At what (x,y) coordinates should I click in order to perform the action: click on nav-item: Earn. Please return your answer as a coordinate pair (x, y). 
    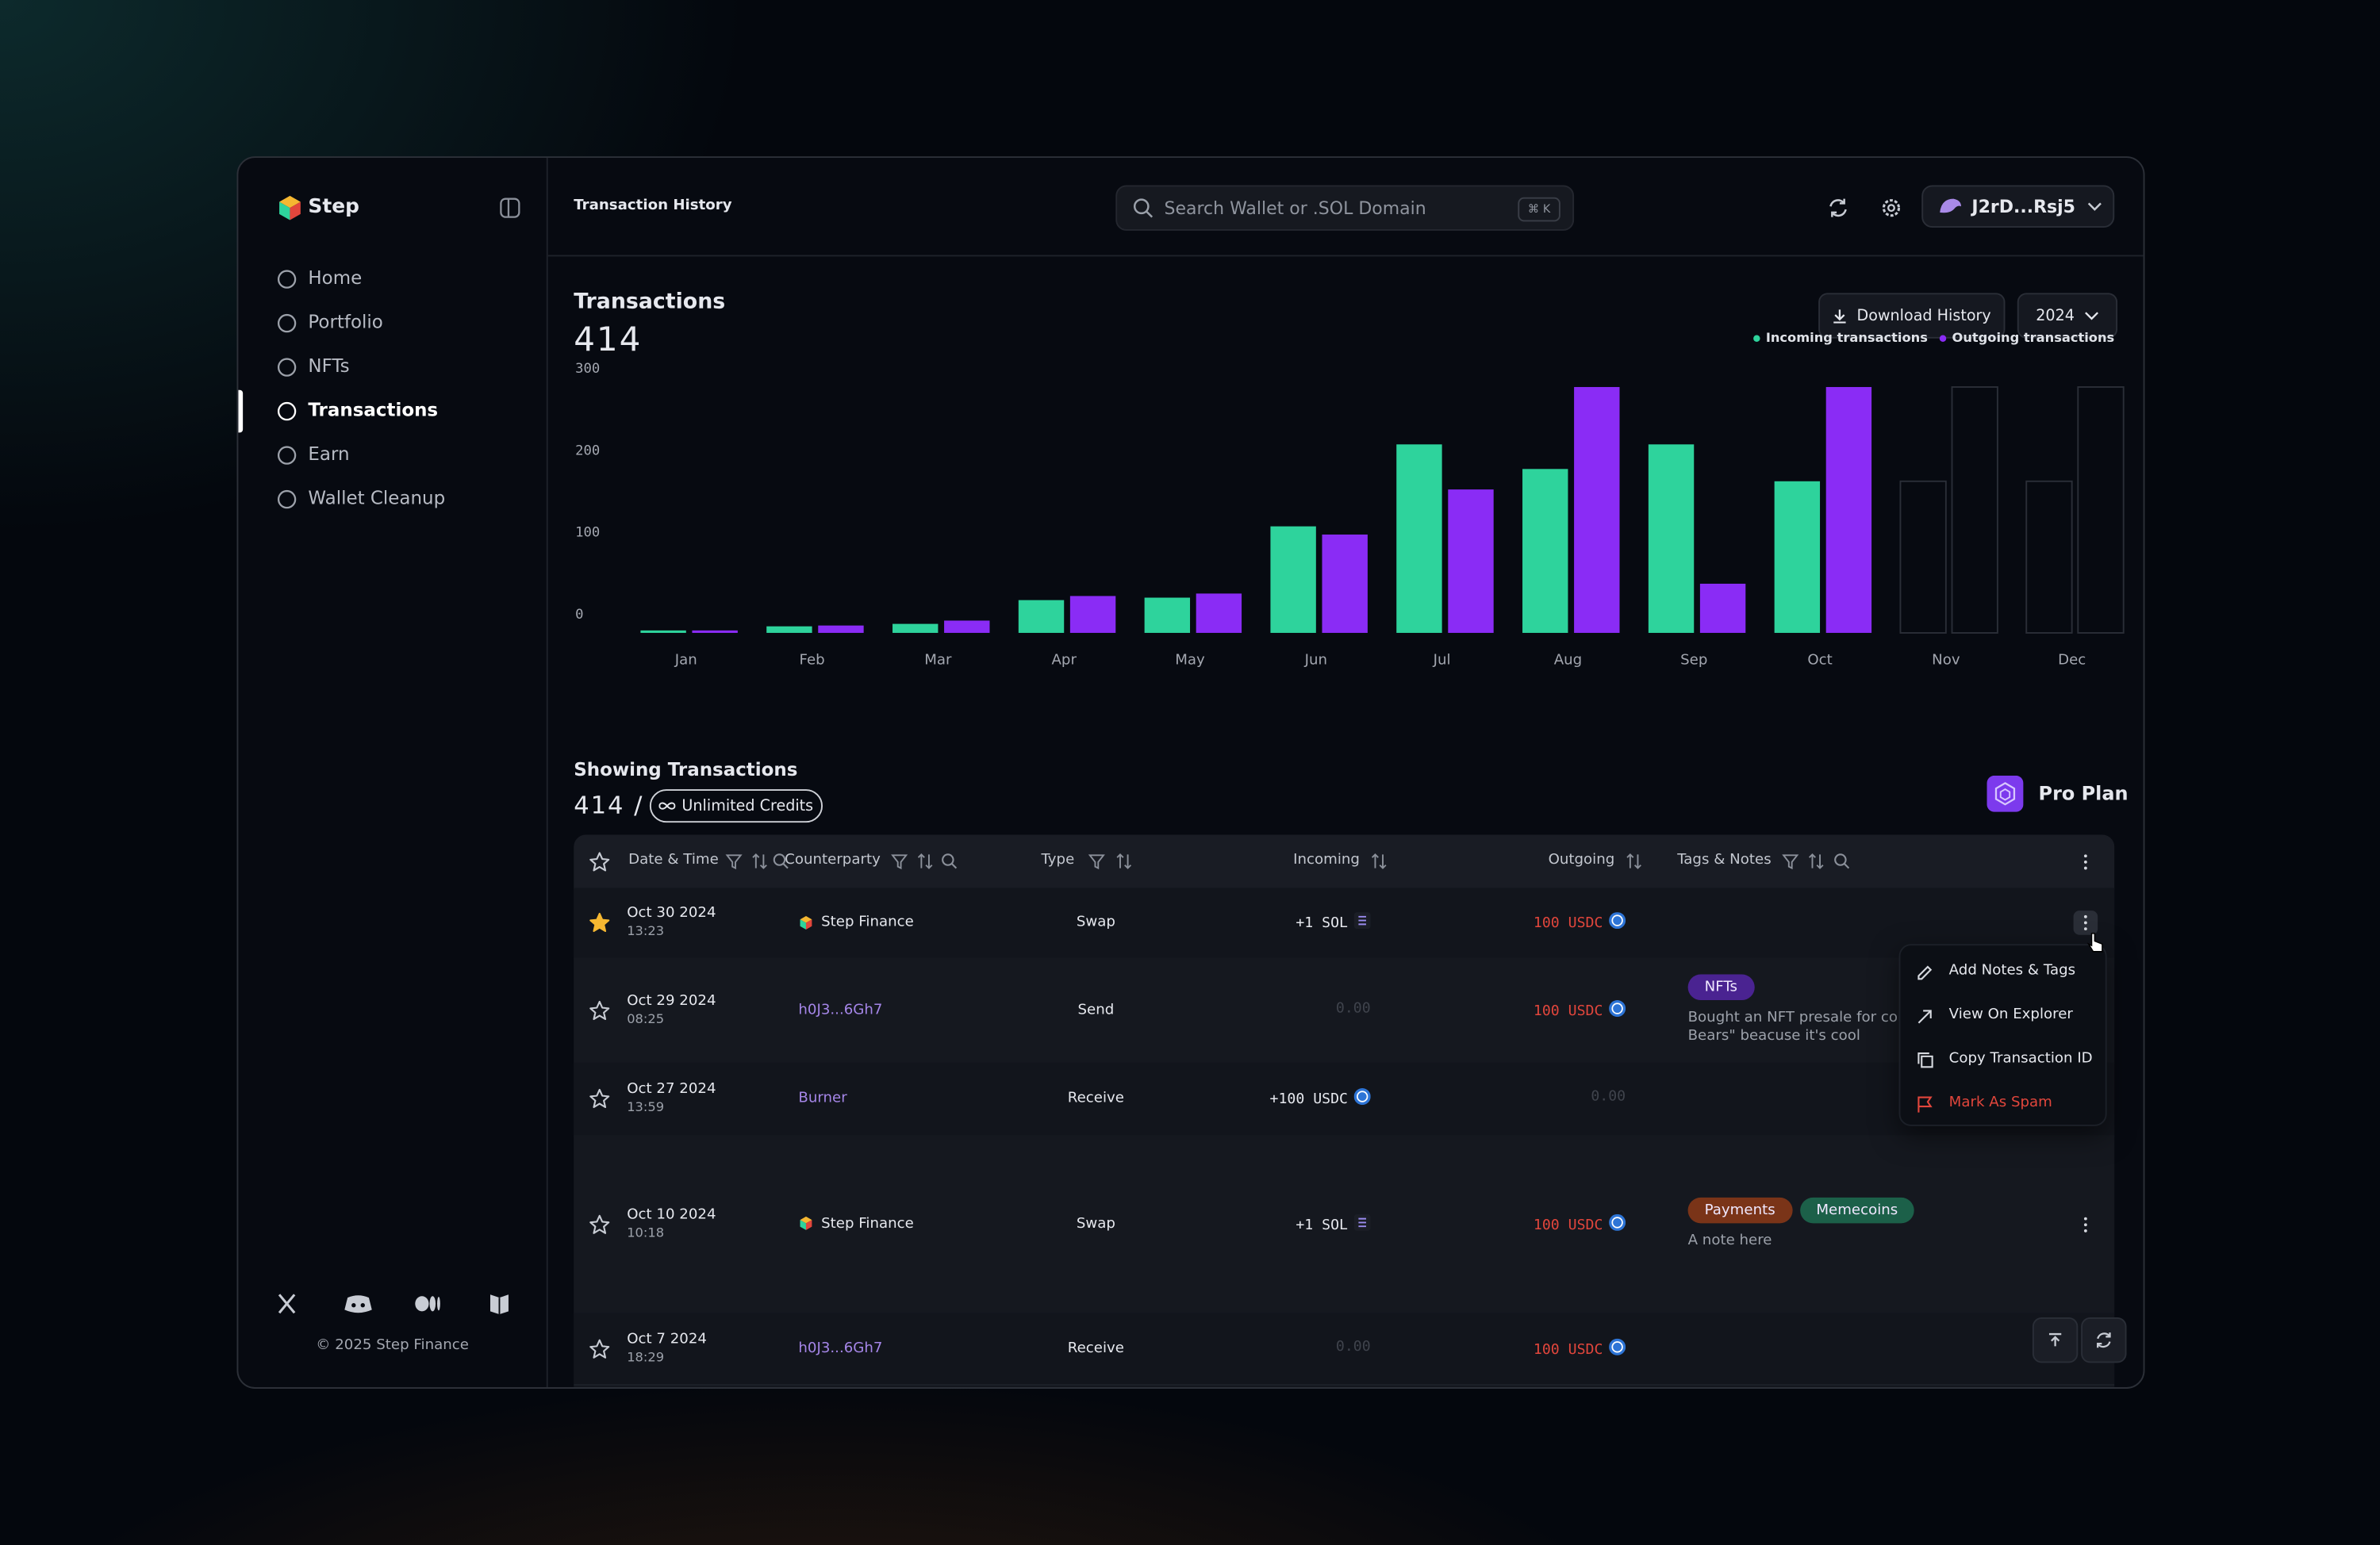
    Looking at the image, I should click on (392, 455).